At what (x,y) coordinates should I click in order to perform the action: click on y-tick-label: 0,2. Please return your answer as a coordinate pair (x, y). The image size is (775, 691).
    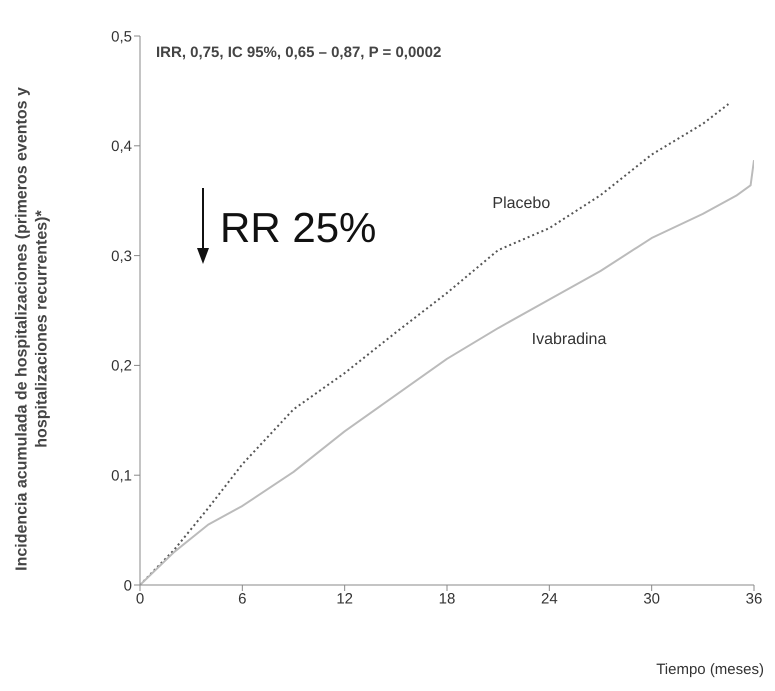
    Looking at the image, I should click on (121, 366).